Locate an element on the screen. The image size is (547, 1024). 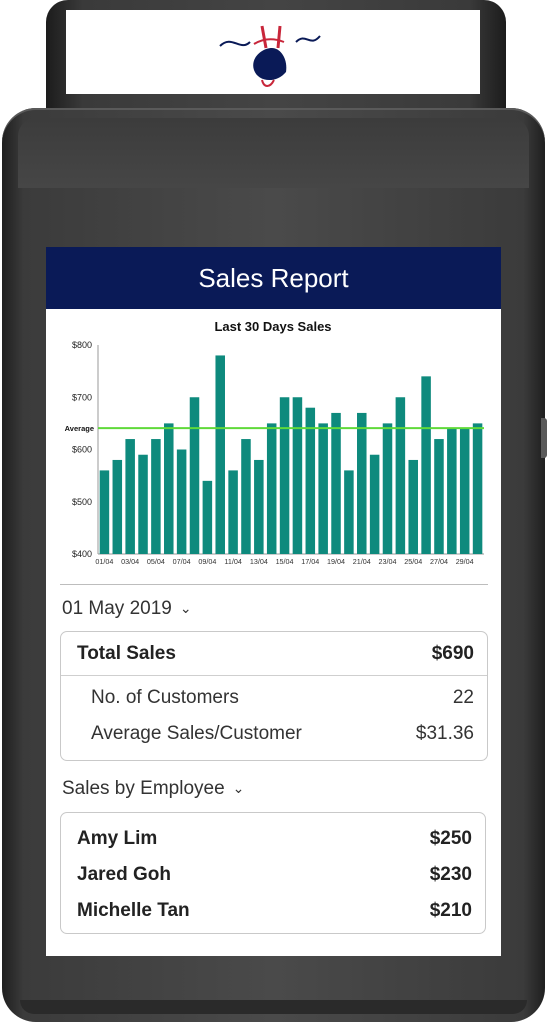
date-selector: 01 May 2019 ⌄ is located at coordinates (127, 609).